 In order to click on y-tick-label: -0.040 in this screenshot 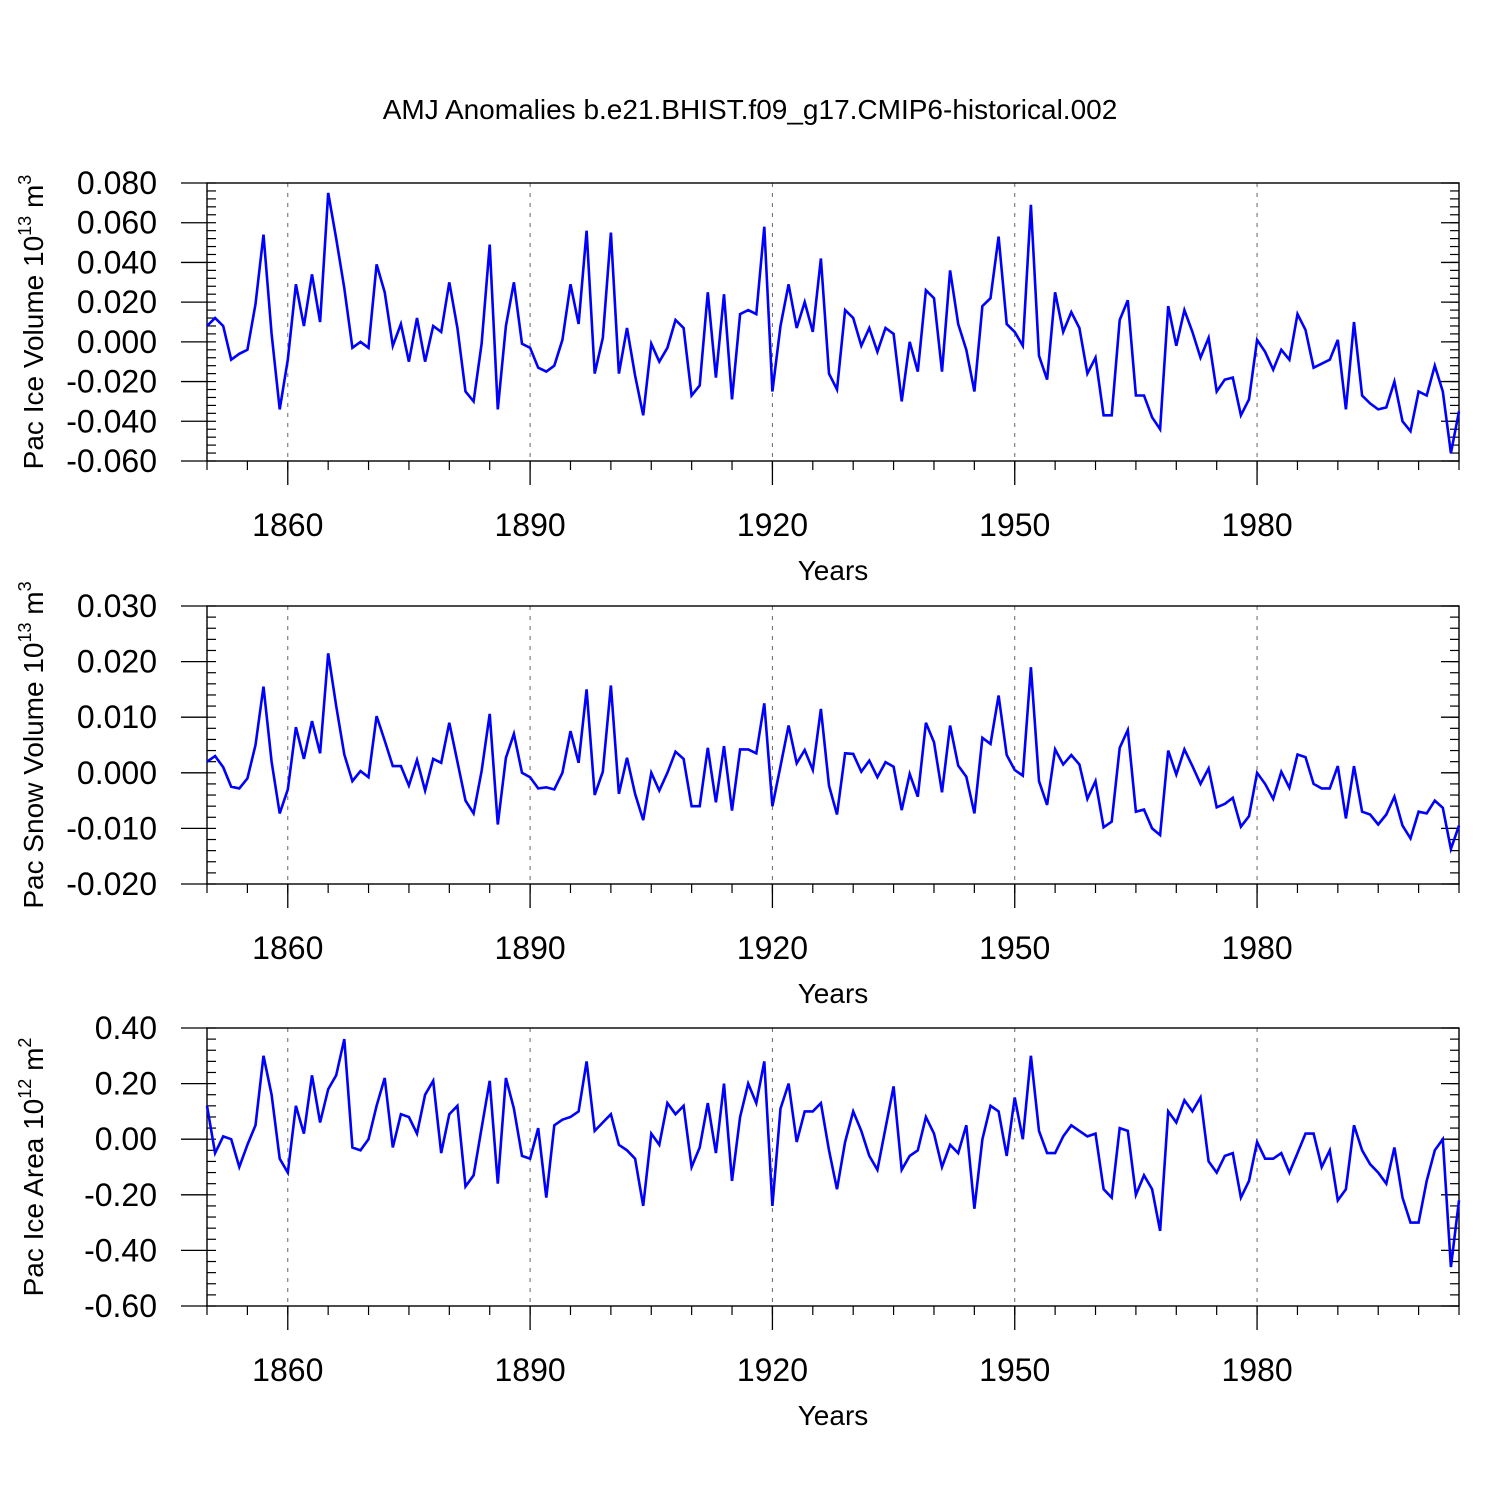, I will do `click(111, 421)`.